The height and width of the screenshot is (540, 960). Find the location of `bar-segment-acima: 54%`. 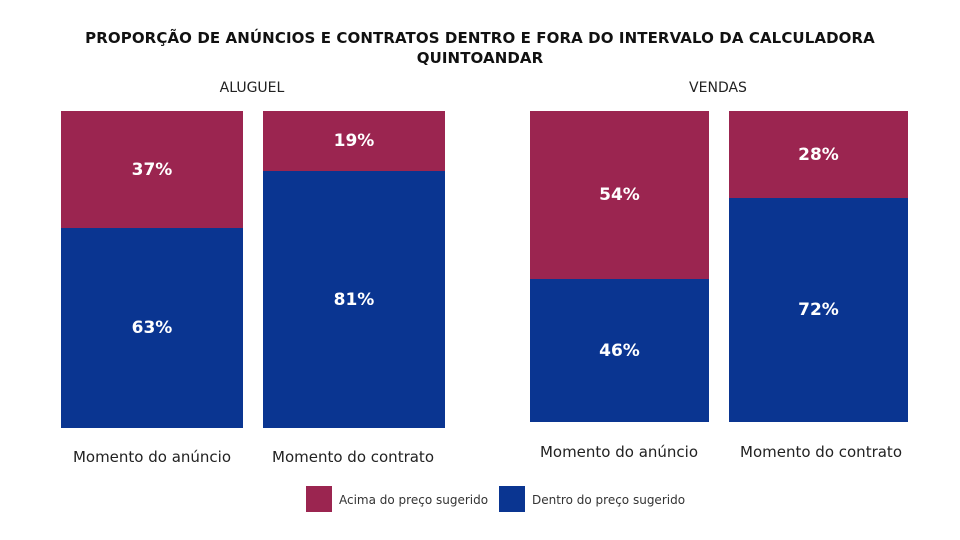

bar-segment-acima: 54% is located at coordinates (619, 195).